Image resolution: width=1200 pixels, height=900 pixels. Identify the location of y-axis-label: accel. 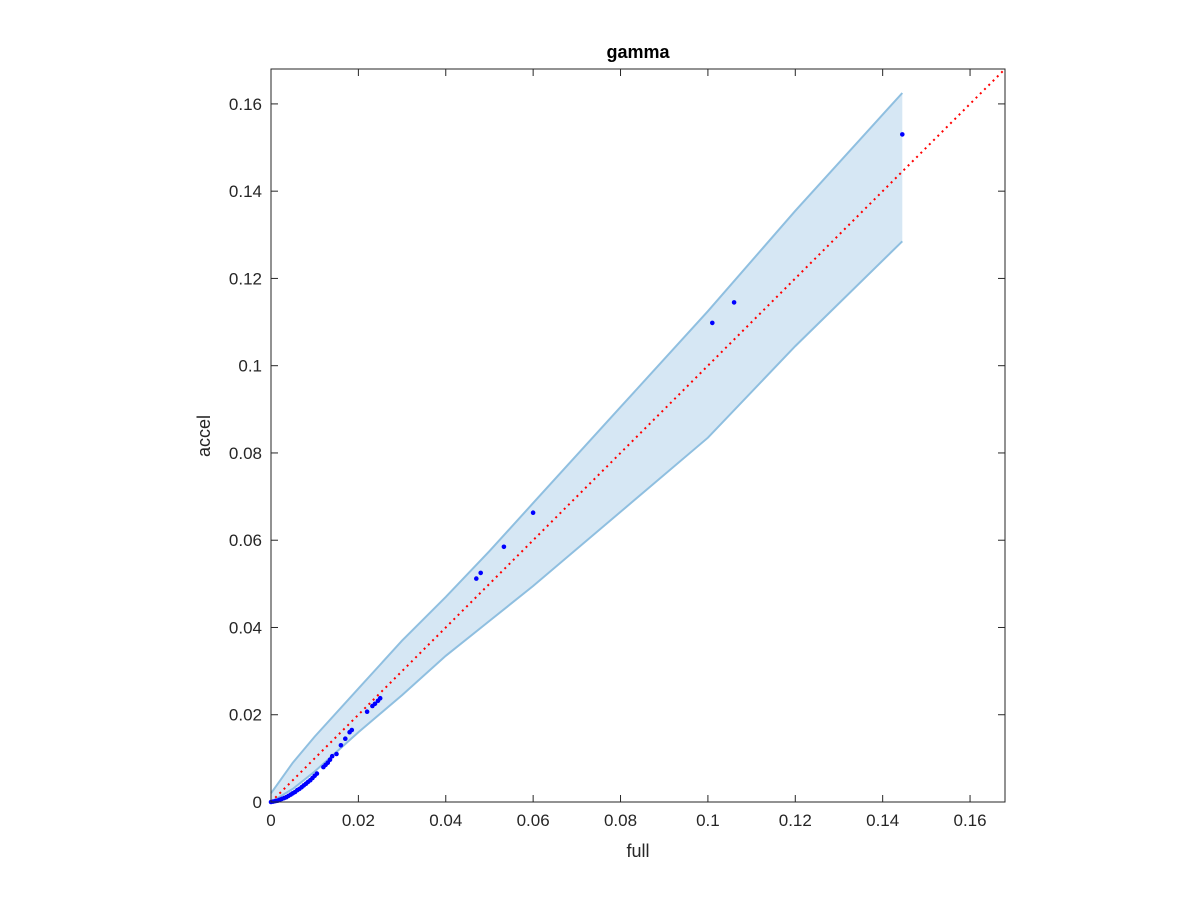
(204, 436).